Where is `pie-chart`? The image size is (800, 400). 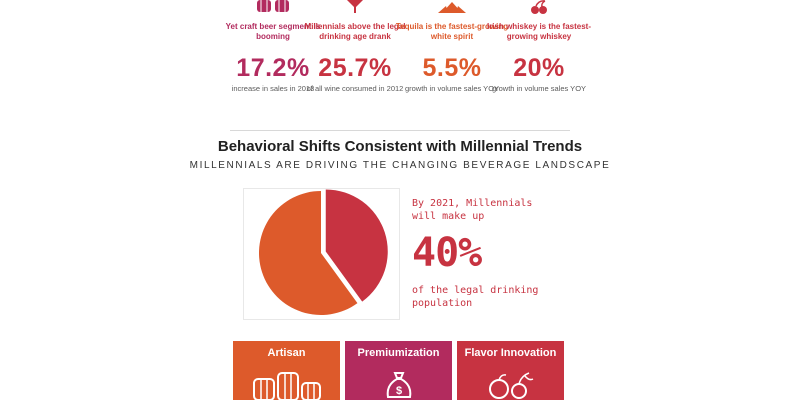
pie-chart is located at coordinates (323, 252).